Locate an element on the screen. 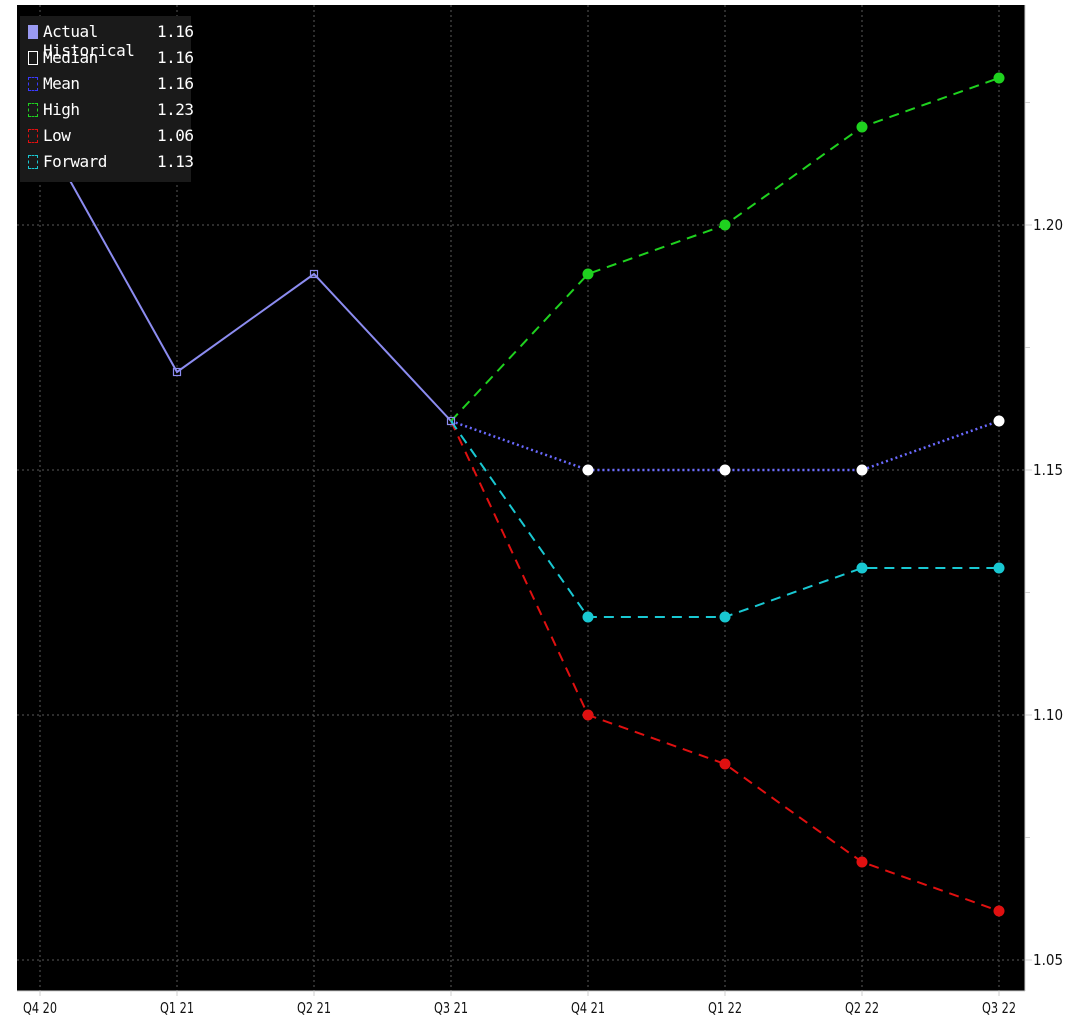 The image size is (1081, 1024). legend-item-median: Median 1.16 is located at coordinates (107, 58).